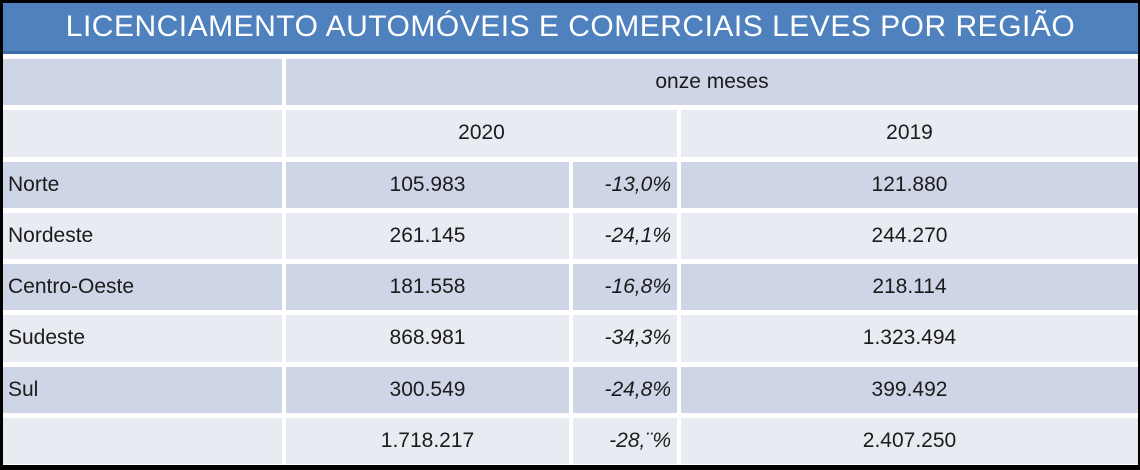 This screenshot has height=470, width=1140. What do you see at coordinates (909, 287) in the screenshot?
I see `value-2019: 218.114` at bounding box center [909, 287].